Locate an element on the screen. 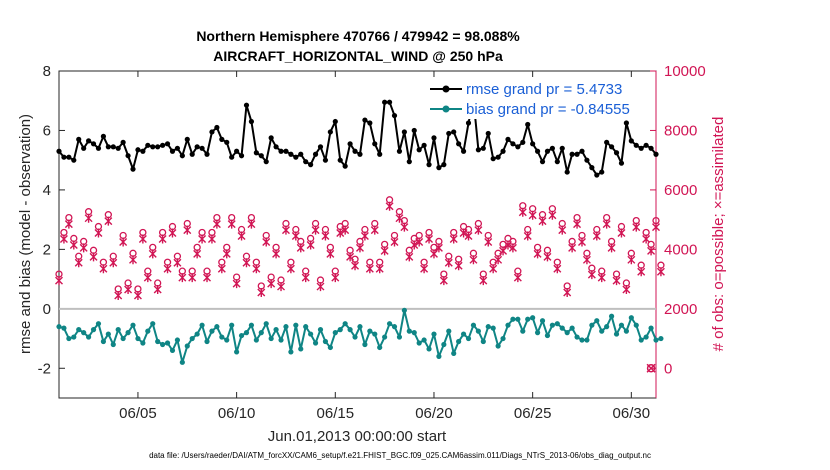 The width and height of the screenshot is (830, 470). x-tick-label: 06/15 is located at coordinates (336, 413).